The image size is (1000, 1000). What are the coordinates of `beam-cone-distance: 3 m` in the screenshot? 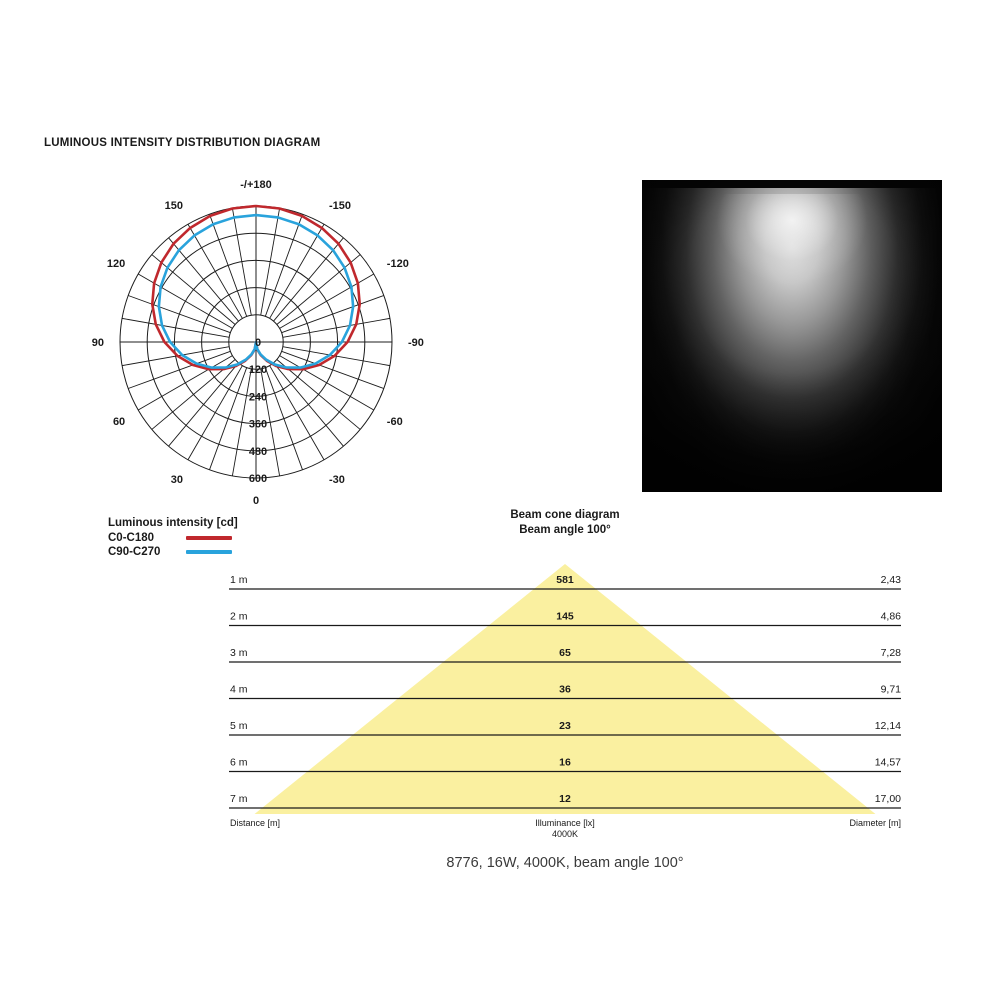 It's located at (239, 653).